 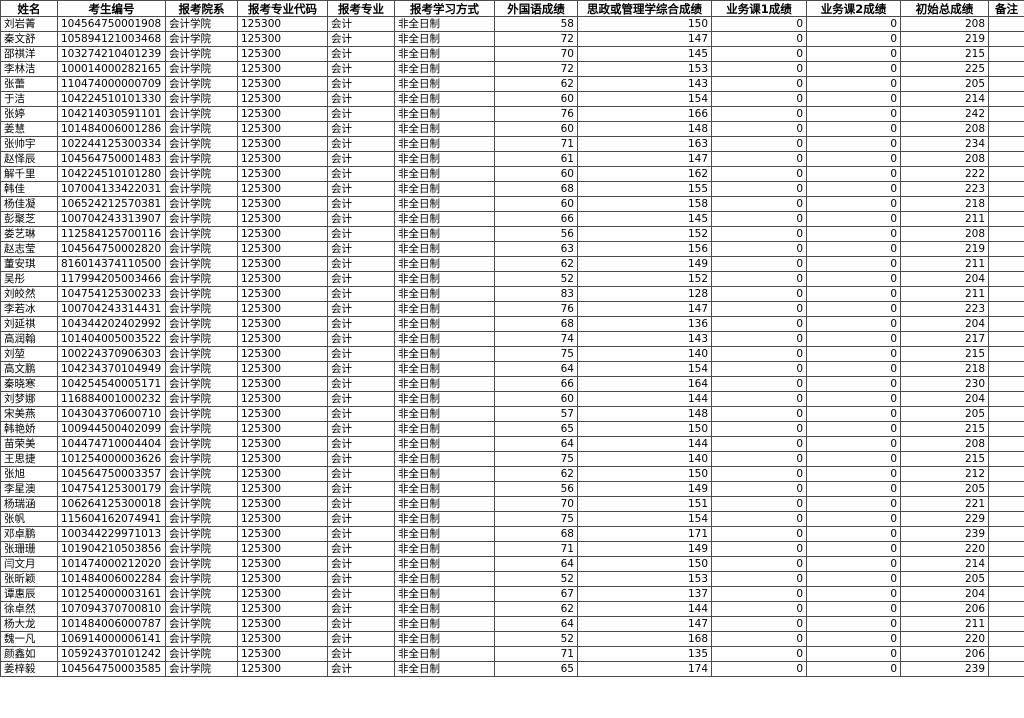 I want to click on cell-name: 杨大龙, so click(x=29, y=624).